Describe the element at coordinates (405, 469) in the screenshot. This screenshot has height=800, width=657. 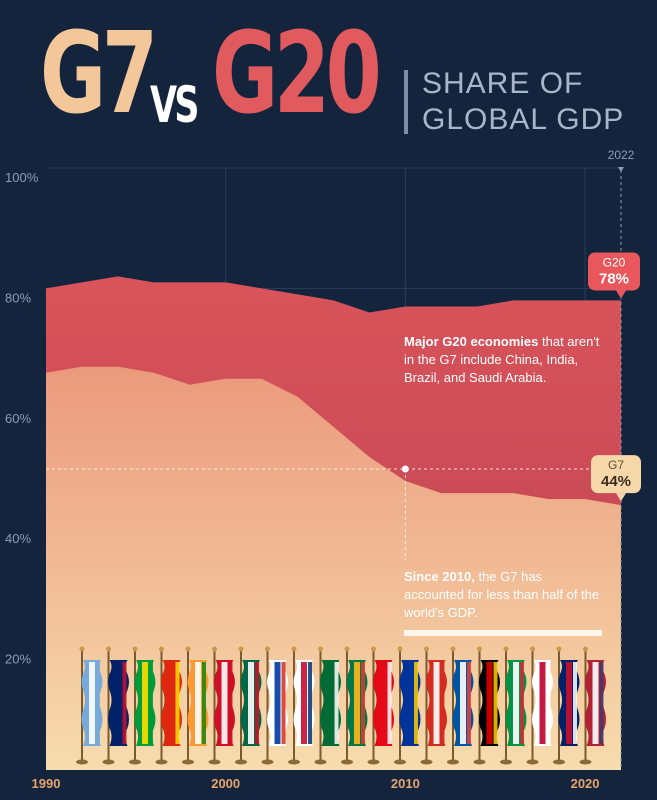
I see `threshold-marker` at that location.